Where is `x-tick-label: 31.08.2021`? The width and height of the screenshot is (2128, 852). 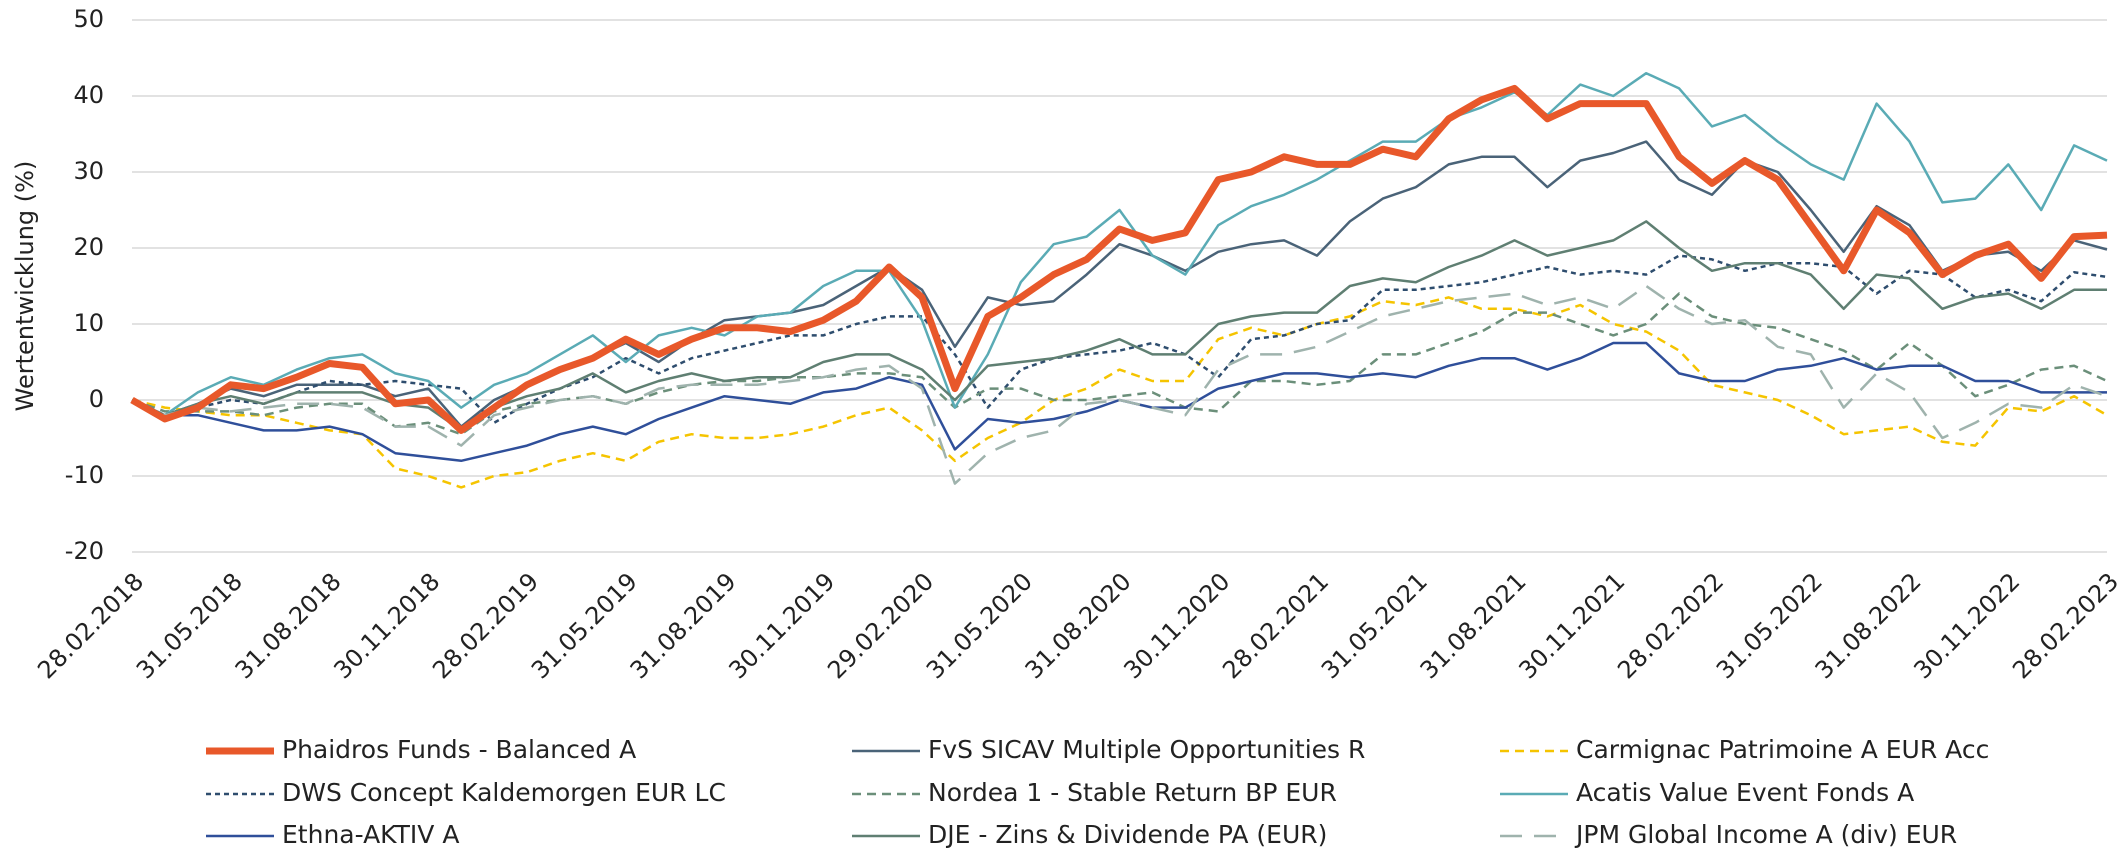
x-tick-label: 31.08.2021 is located at coordinates (1473, 625).